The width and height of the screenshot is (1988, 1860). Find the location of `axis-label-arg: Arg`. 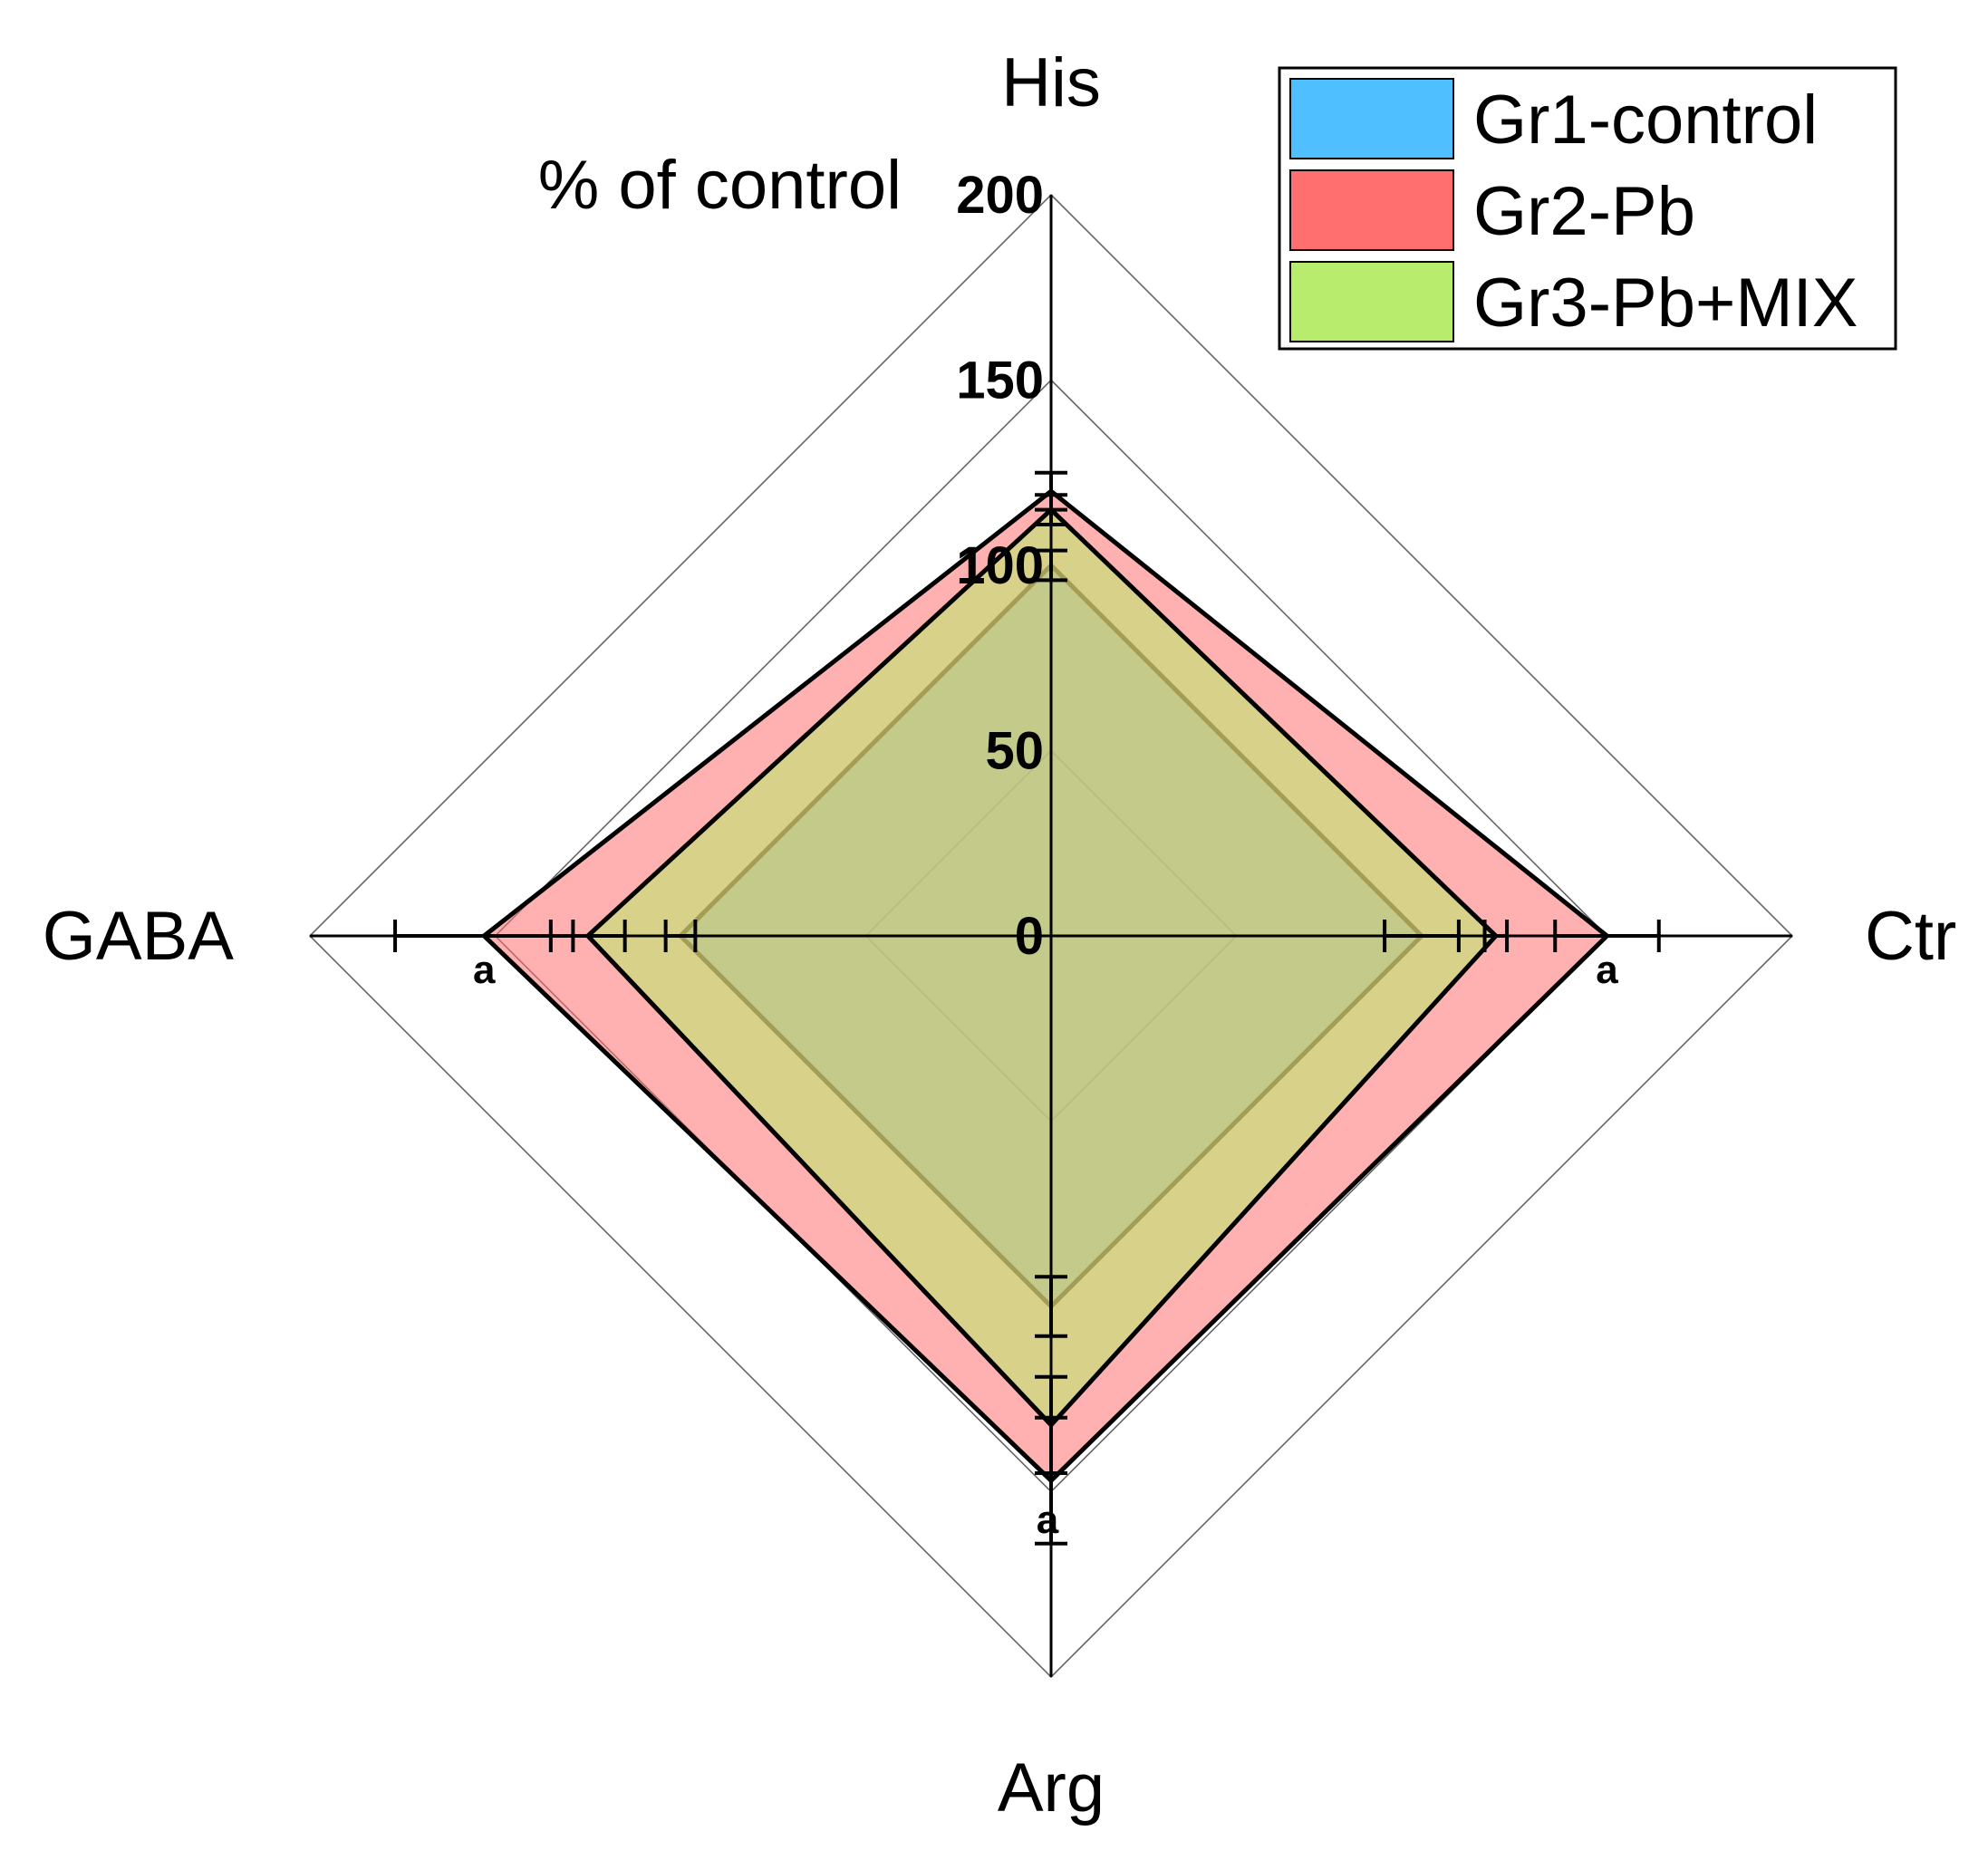

axis-label-arg: Arg is located at coordinates (1051, 1787).